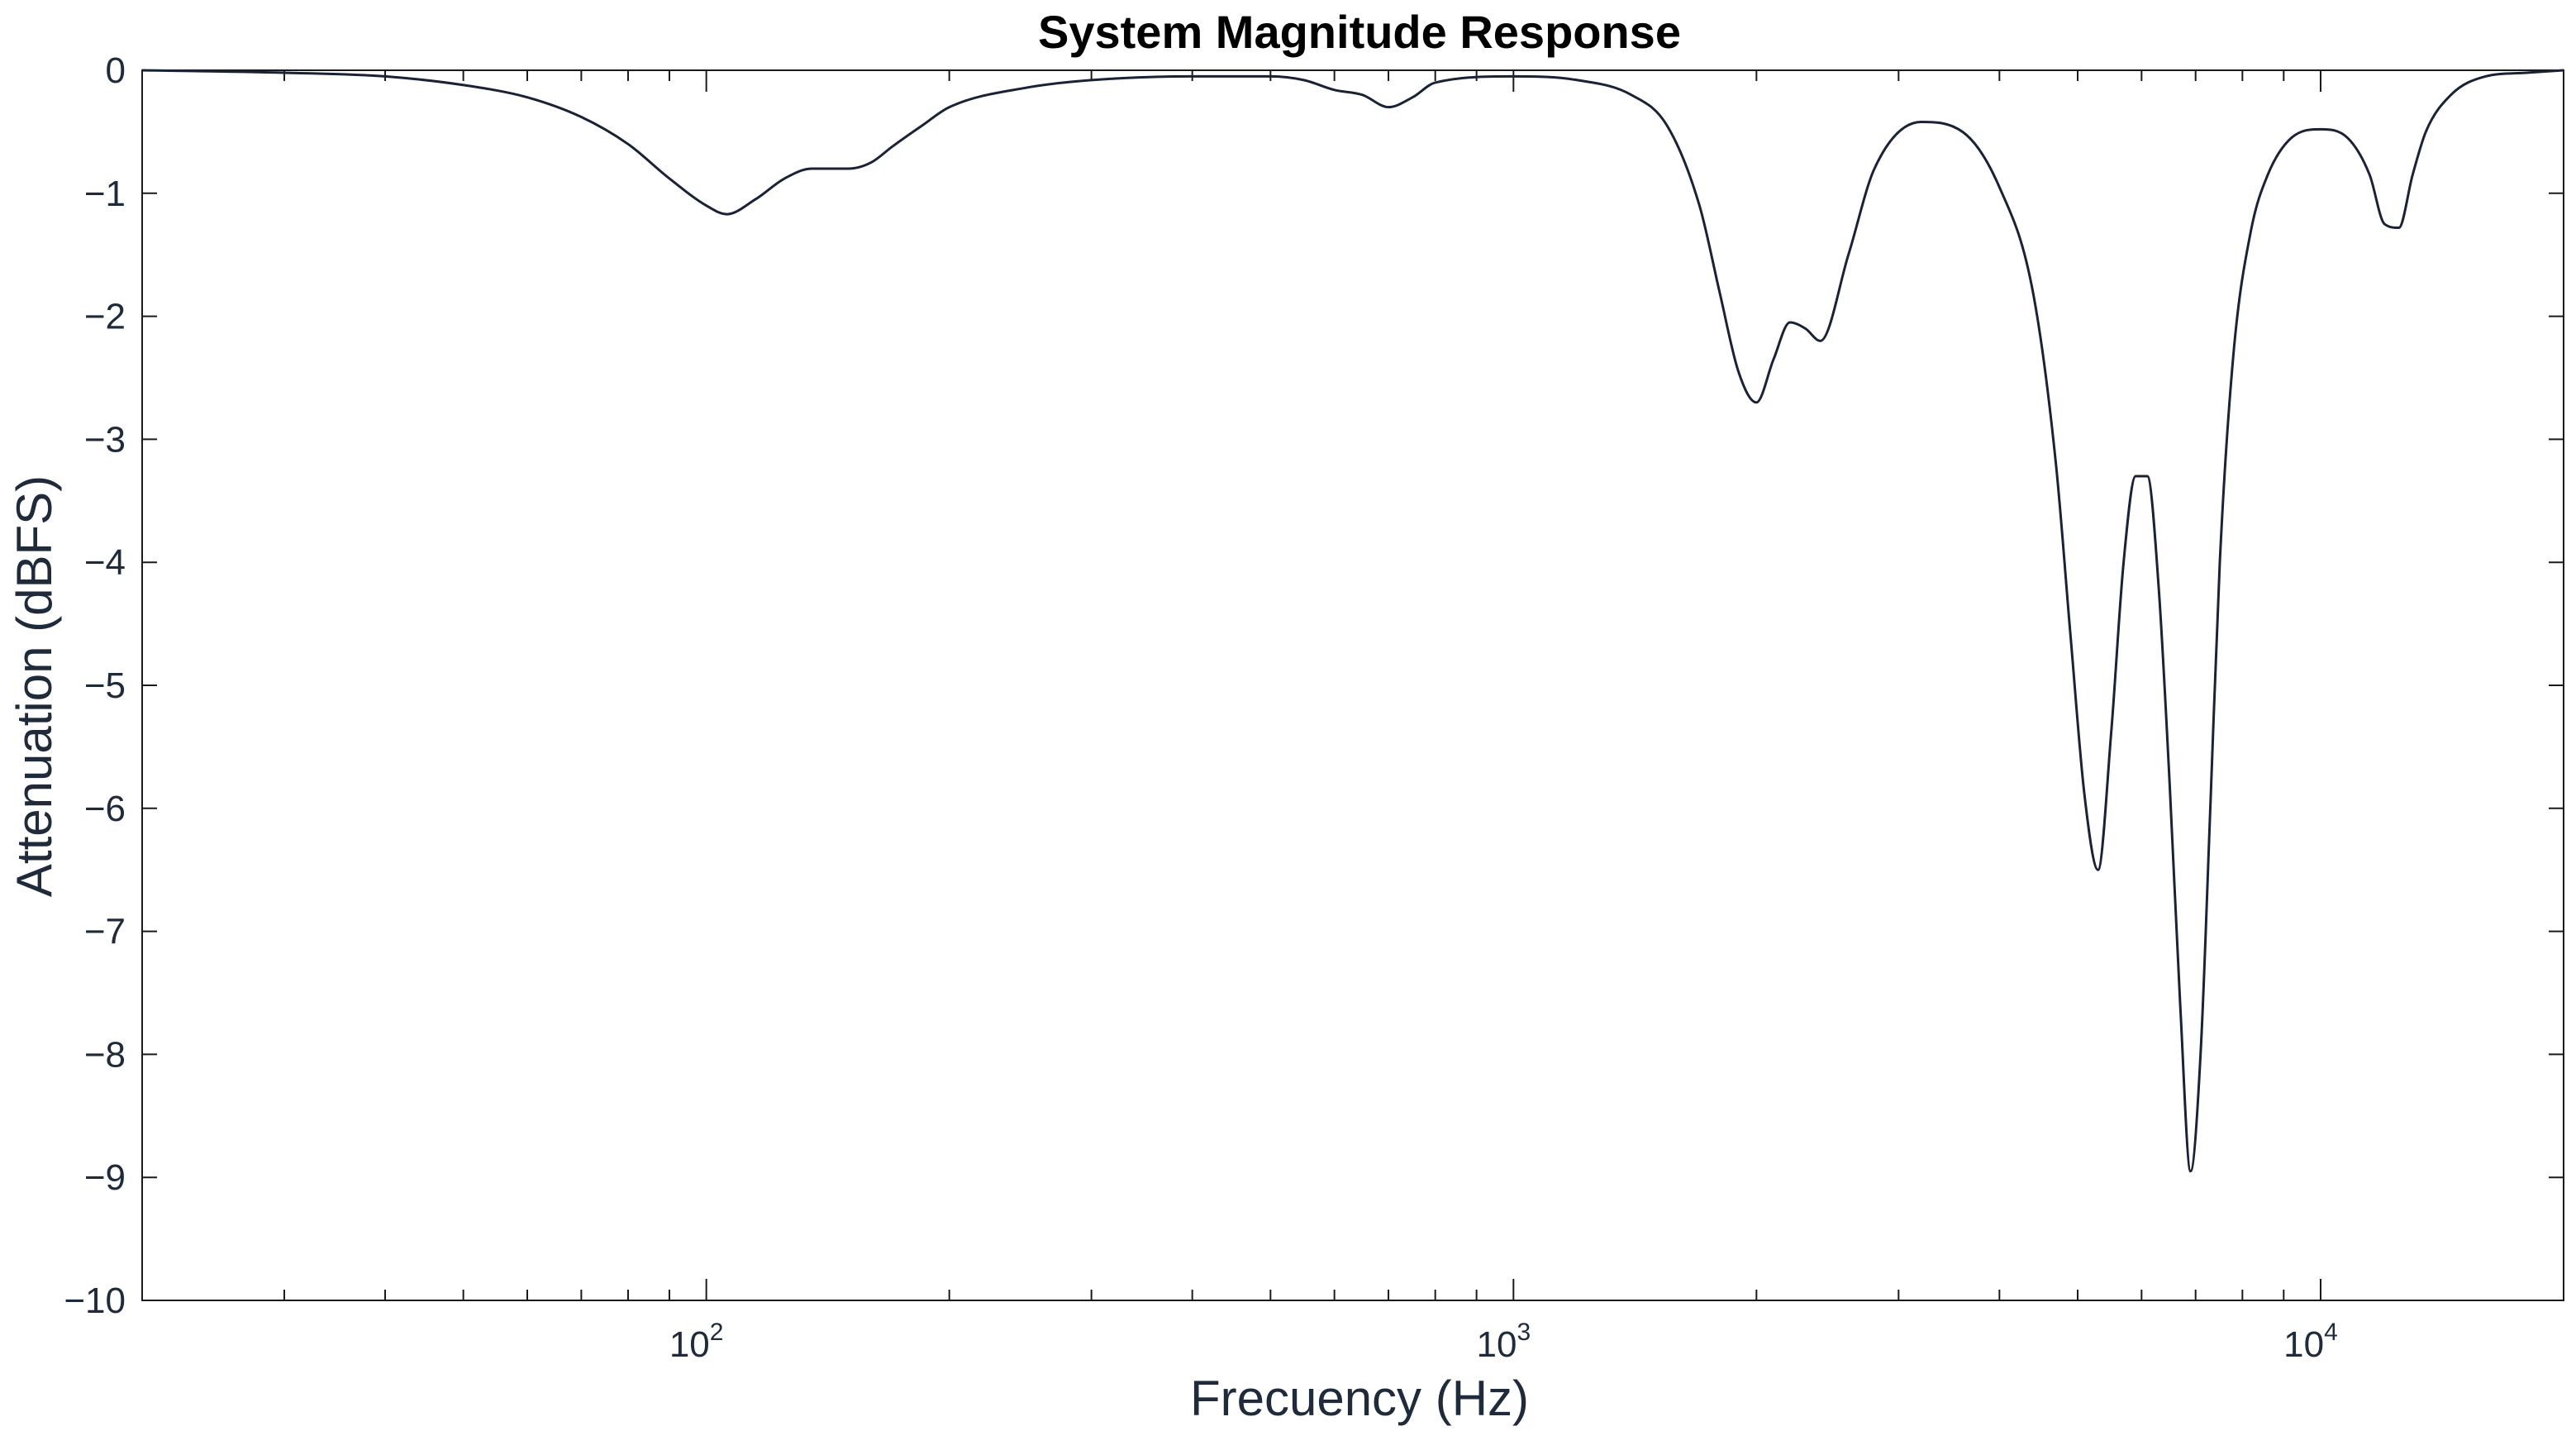  I want to click on x-tick-label: 10⁴, so click(2311, 1342).